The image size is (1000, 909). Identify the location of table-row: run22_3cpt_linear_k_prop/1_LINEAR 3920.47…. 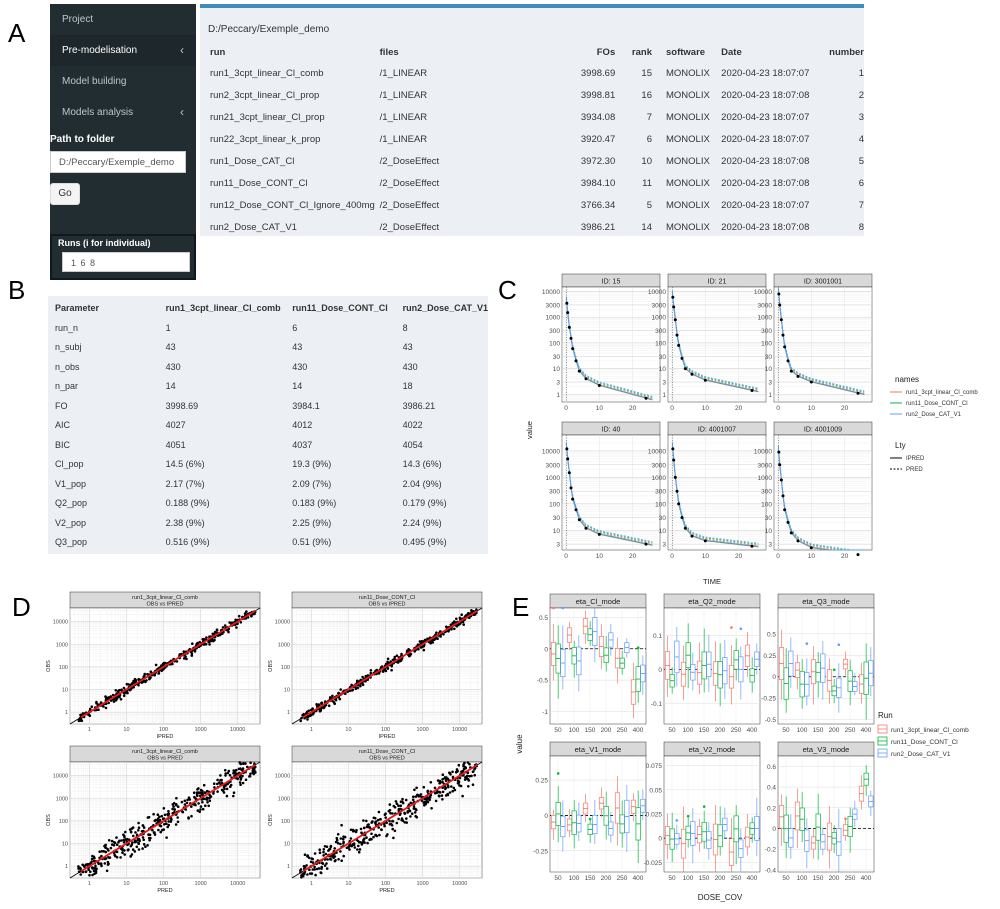
(536, 139).